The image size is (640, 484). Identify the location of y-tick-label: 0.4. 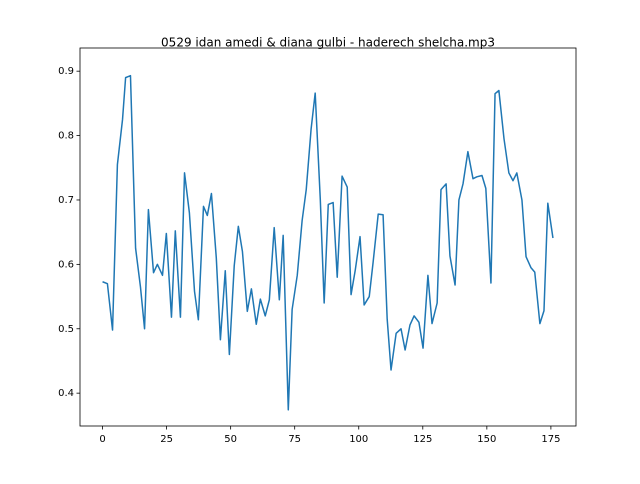
(66, 393).